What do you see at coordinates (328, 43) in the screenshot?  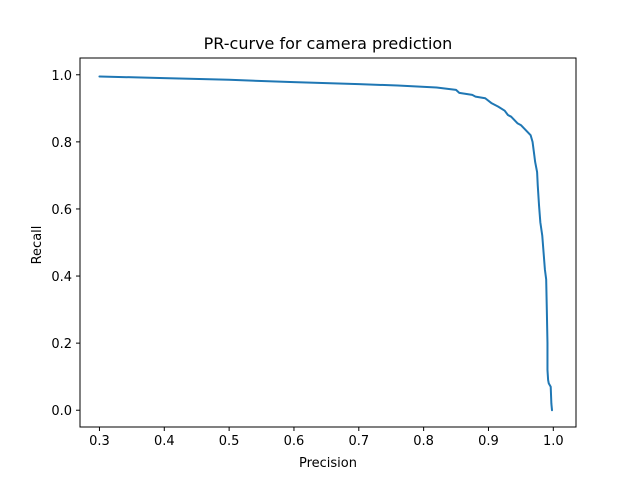 I see `chart-title: PR-curve for camera prediction` at bounding box center [328, 43].